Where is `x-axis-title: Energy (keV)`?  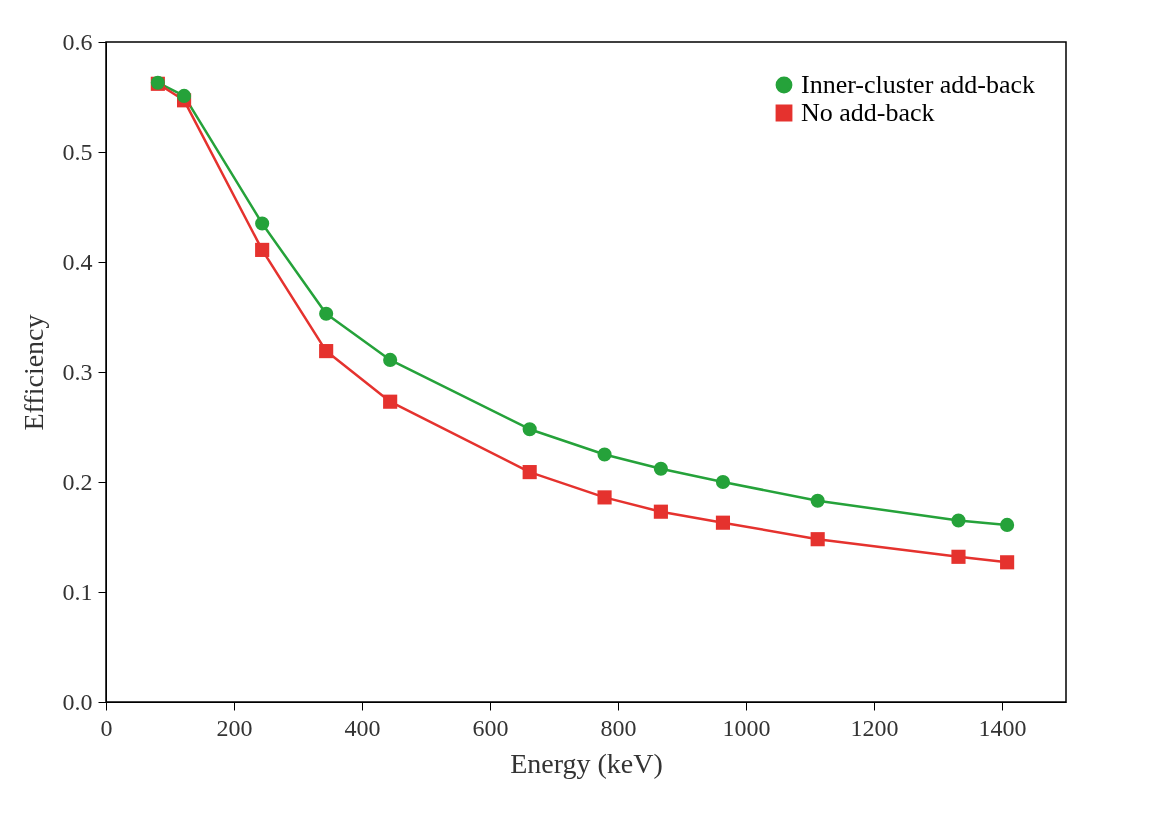
x-axis-title: Energy (keV) is located at coordinates (586, 763).